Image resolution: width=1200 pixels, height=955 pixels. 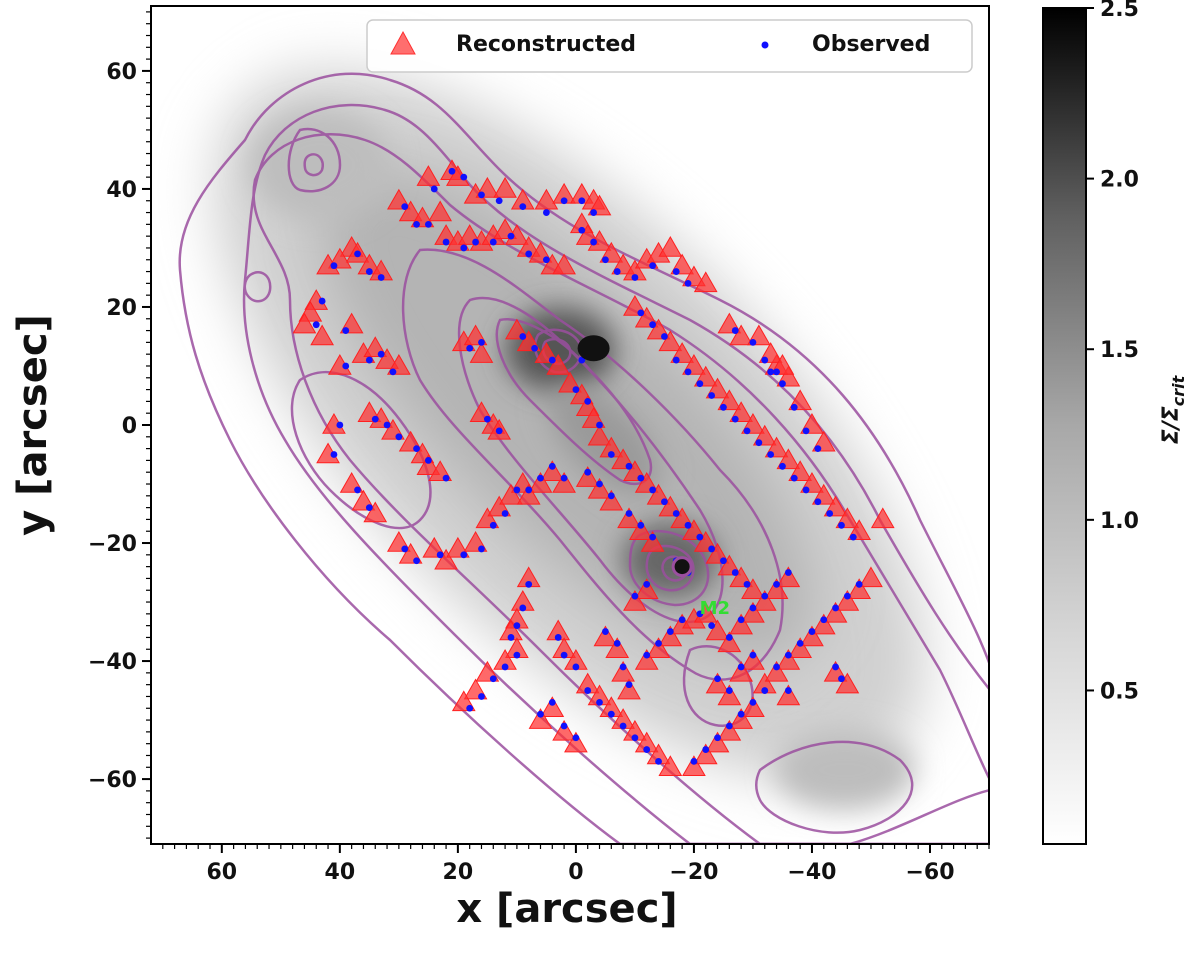 What do you see at coordinates (576, 864) in the screenshot?
I see `x-axis-ticks: 60 40 20 0 −20 −40 −60` at bounding box center [576, 864].